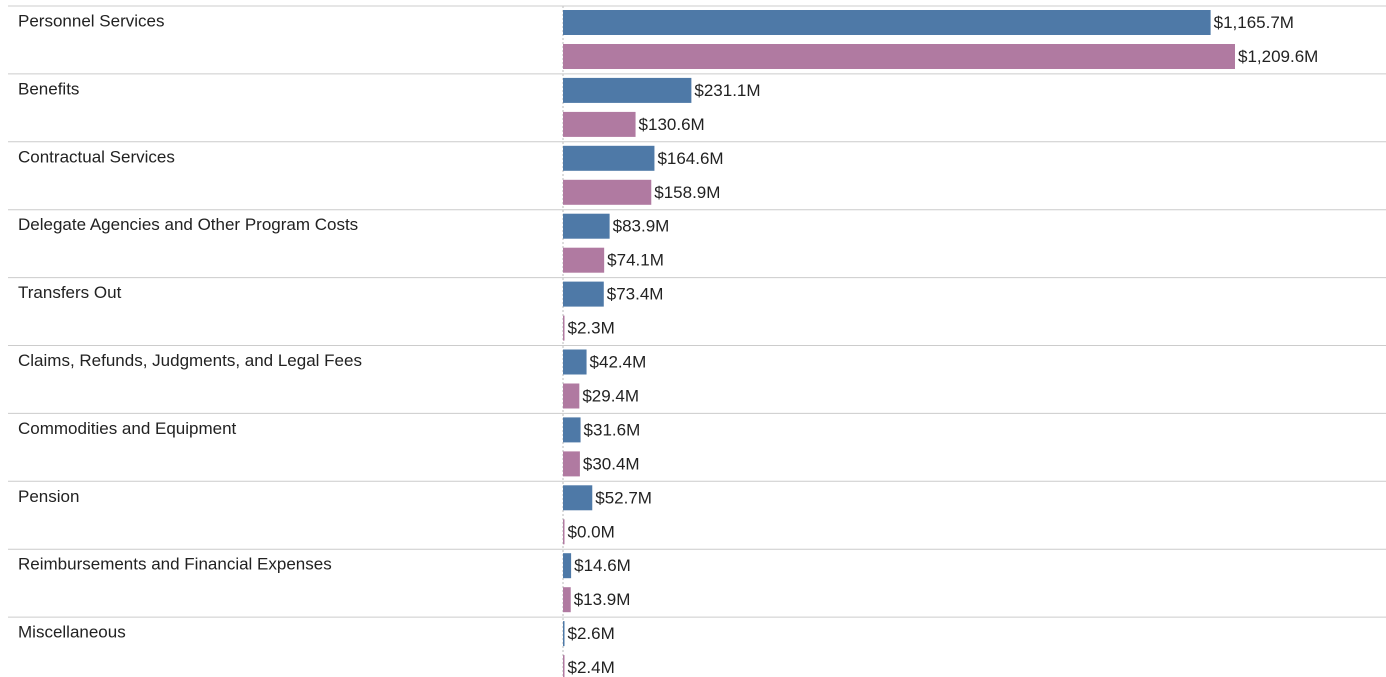 The image size is (1386, 677). What do you see at coordinates (611, 463) in the screenshot?
I see `value-label: $30.4M` at bounding box center [611, 463].